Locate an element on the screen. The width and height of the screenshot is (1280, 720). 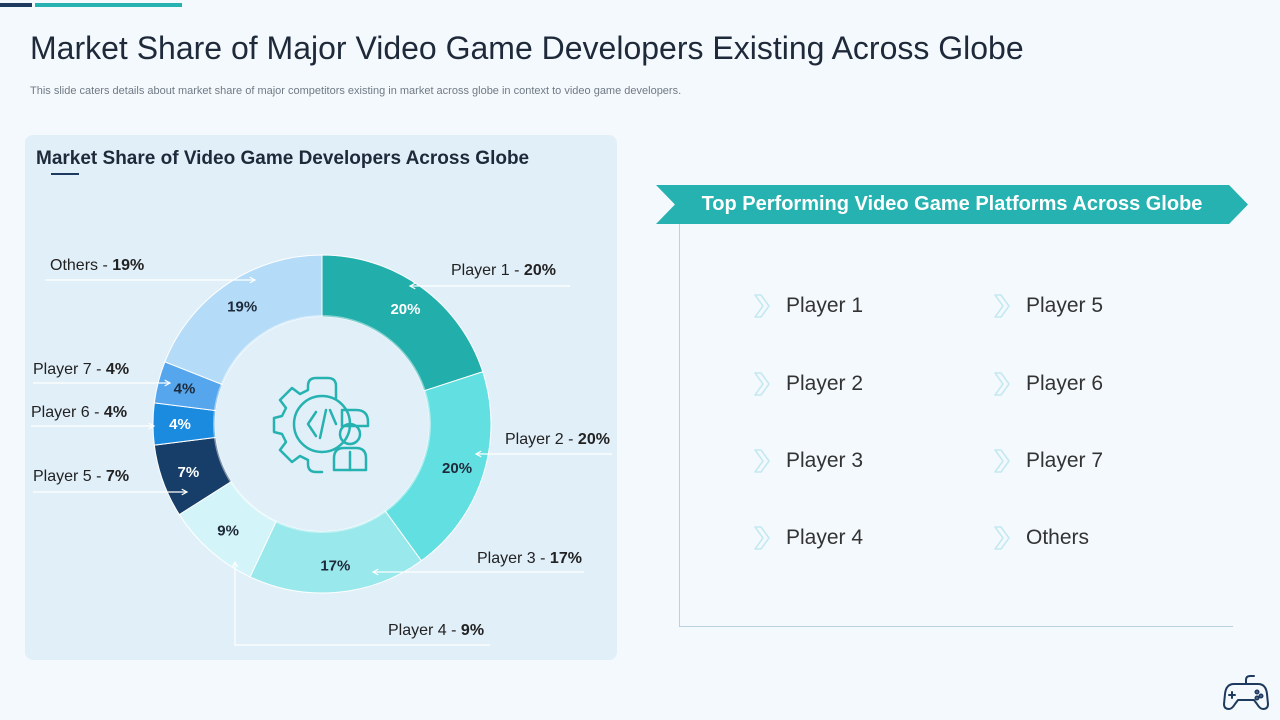
legend-label-pct: 19% is located at coordinates (128, 265).